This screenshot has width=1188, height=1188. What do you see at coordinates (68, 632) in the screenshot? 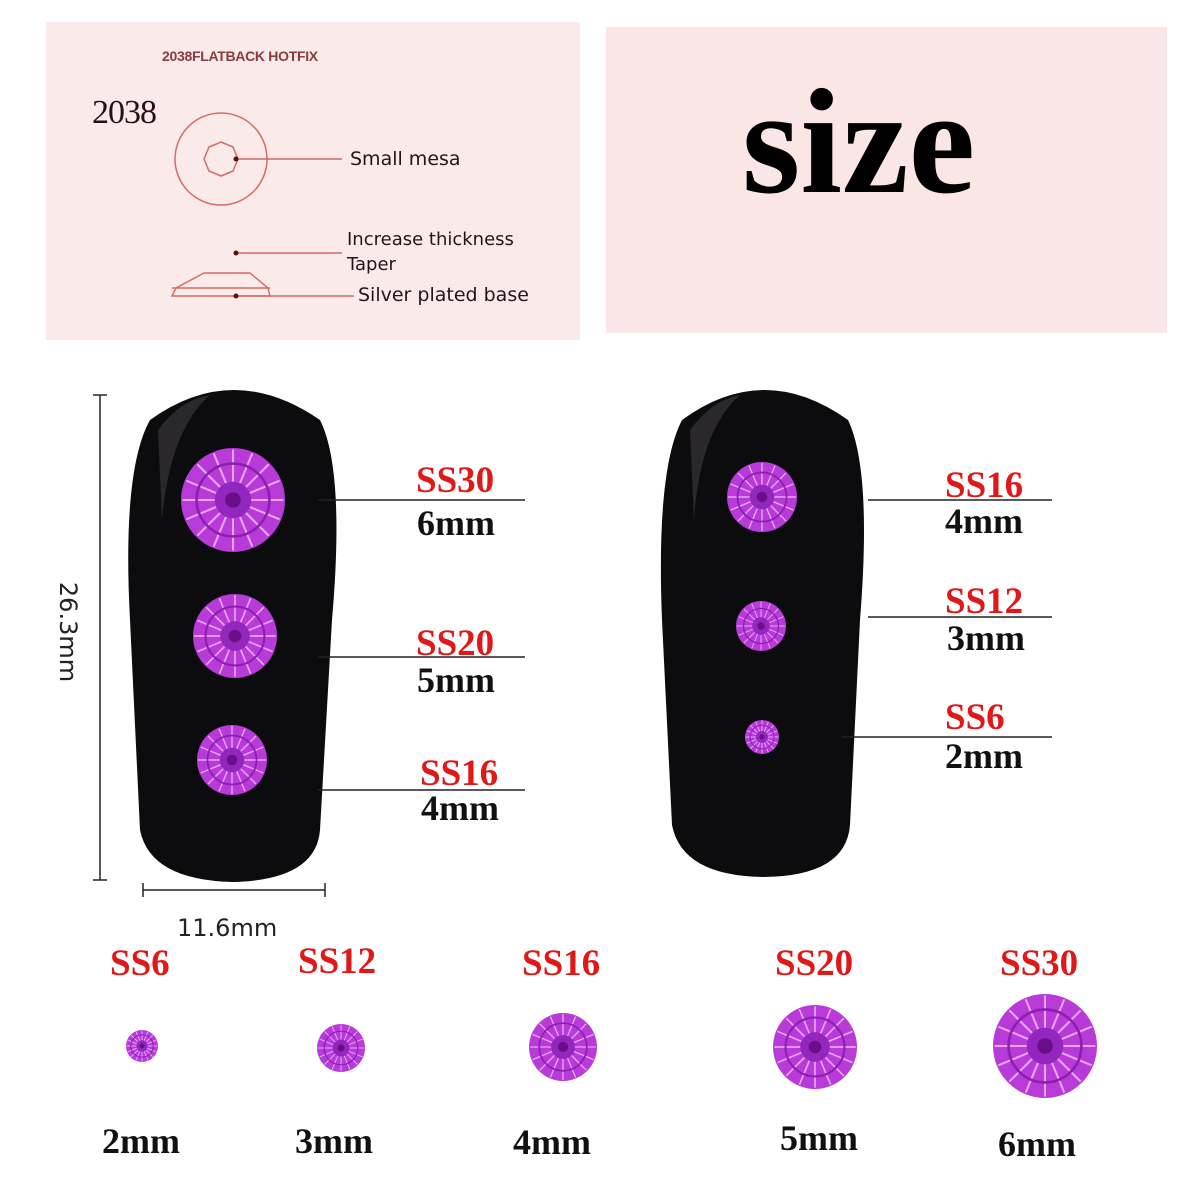
I see `height-dimension-label: 26.3mm` at bounding box center [68, 632].